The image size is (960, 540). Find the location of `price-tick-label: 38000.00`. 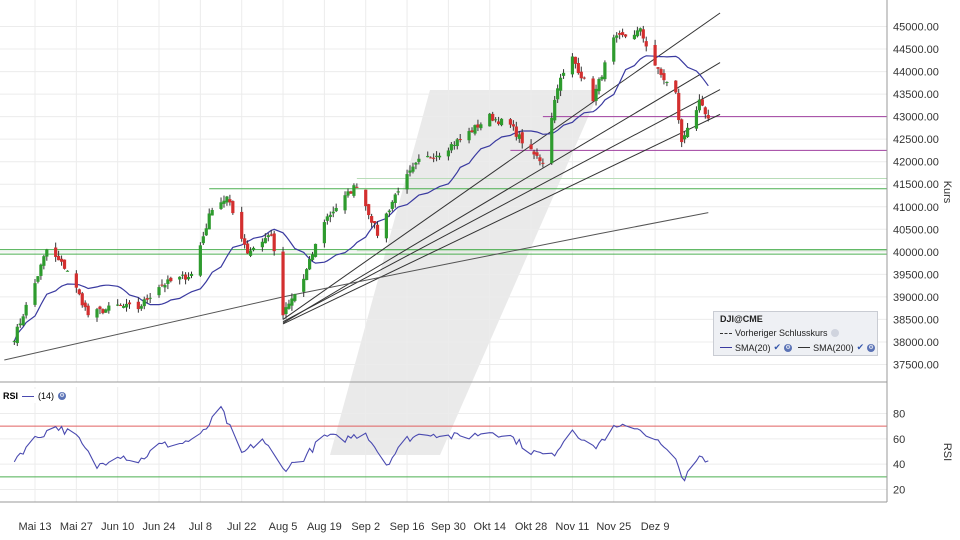

price-tick-label: 38000.00 is located at coordinates (916, 343).